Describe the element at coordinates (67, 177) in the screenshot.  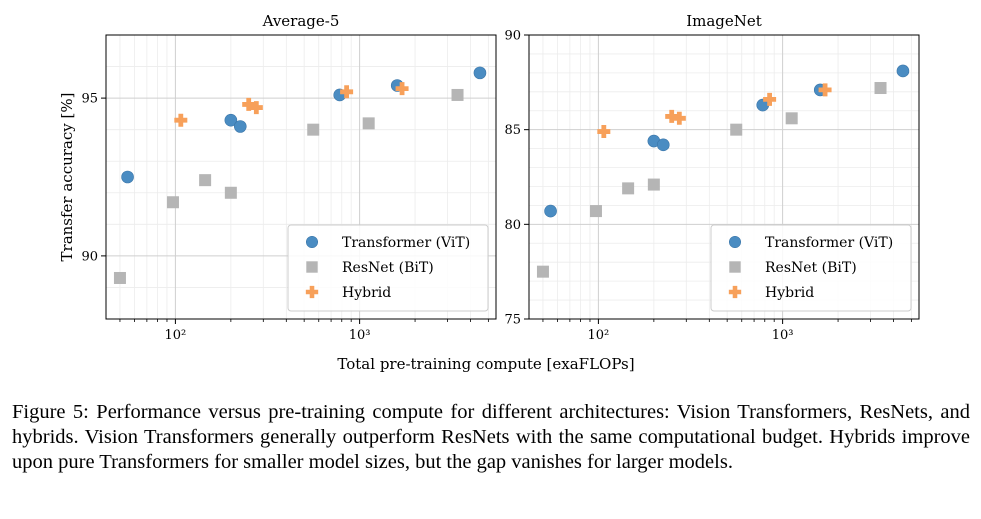
I see `y-axis-label: Transfer accuracy [%]` at that location.